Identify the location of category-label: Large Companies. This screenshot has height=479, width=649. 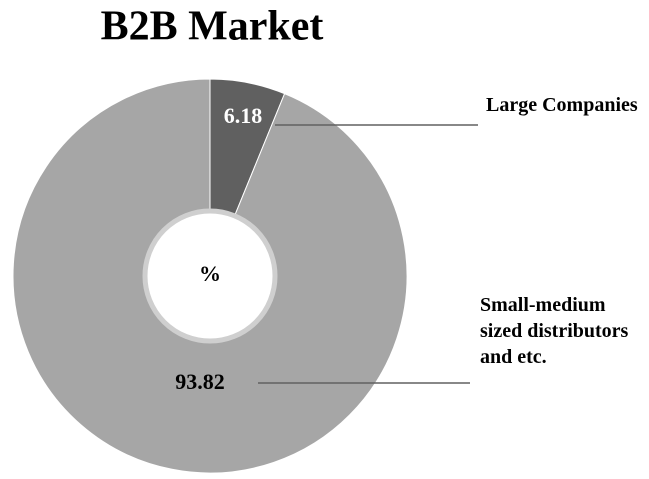
(562, 105).